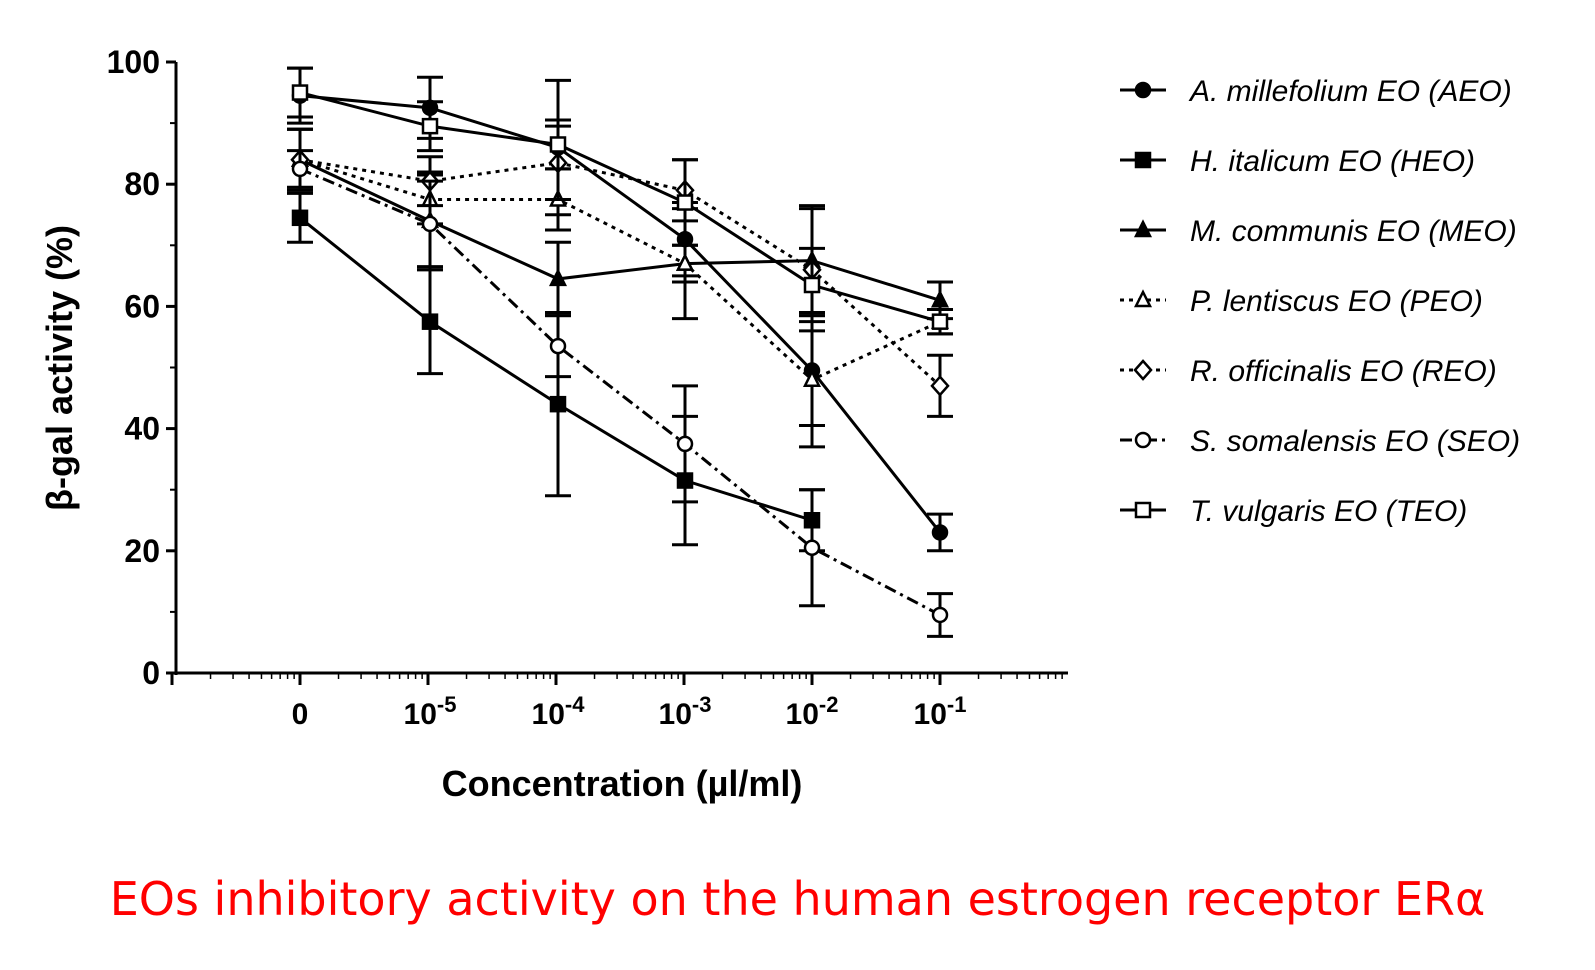  I want to click on x-tick-label: 10⁻³, so click(685, 711).